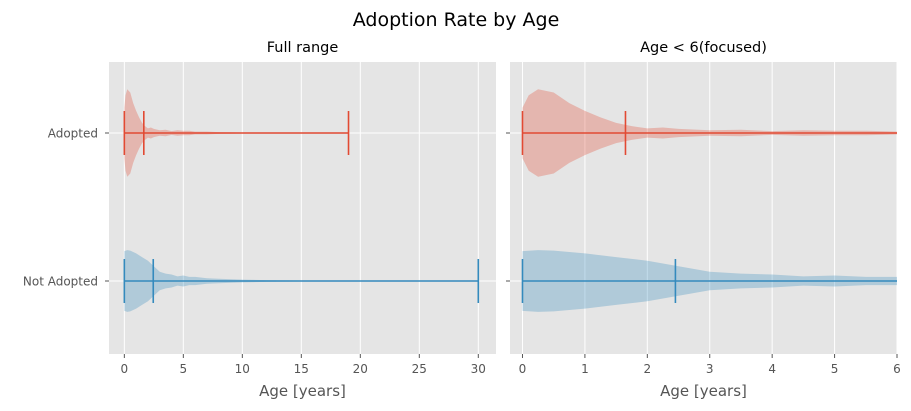 The image size is (911, 411). What do you see at coordinates (703, 48) in the screenshot?
I see `panel-title: Age < 6(focused)` at bounding box center [703, 48].